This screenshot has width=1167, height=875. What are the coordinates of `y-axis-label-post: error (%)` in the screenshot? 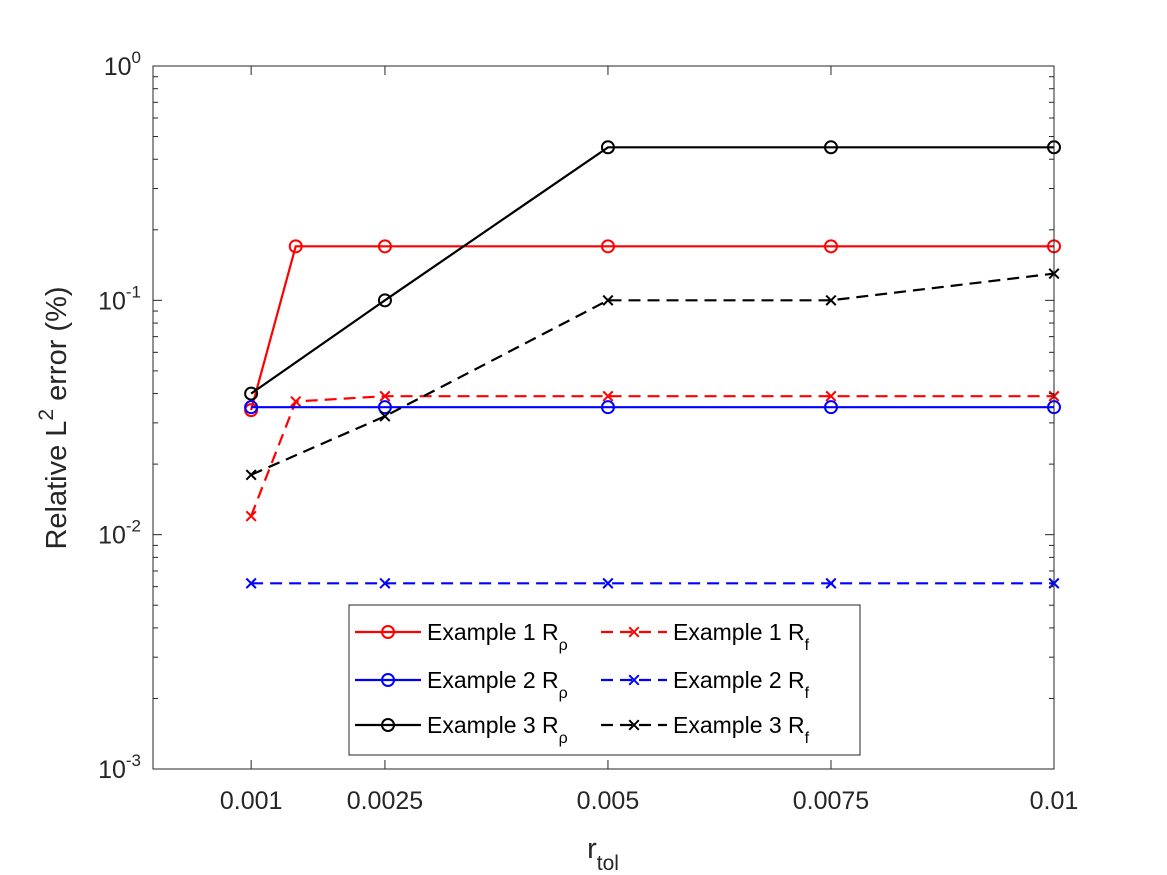 It's located at (57, 347).